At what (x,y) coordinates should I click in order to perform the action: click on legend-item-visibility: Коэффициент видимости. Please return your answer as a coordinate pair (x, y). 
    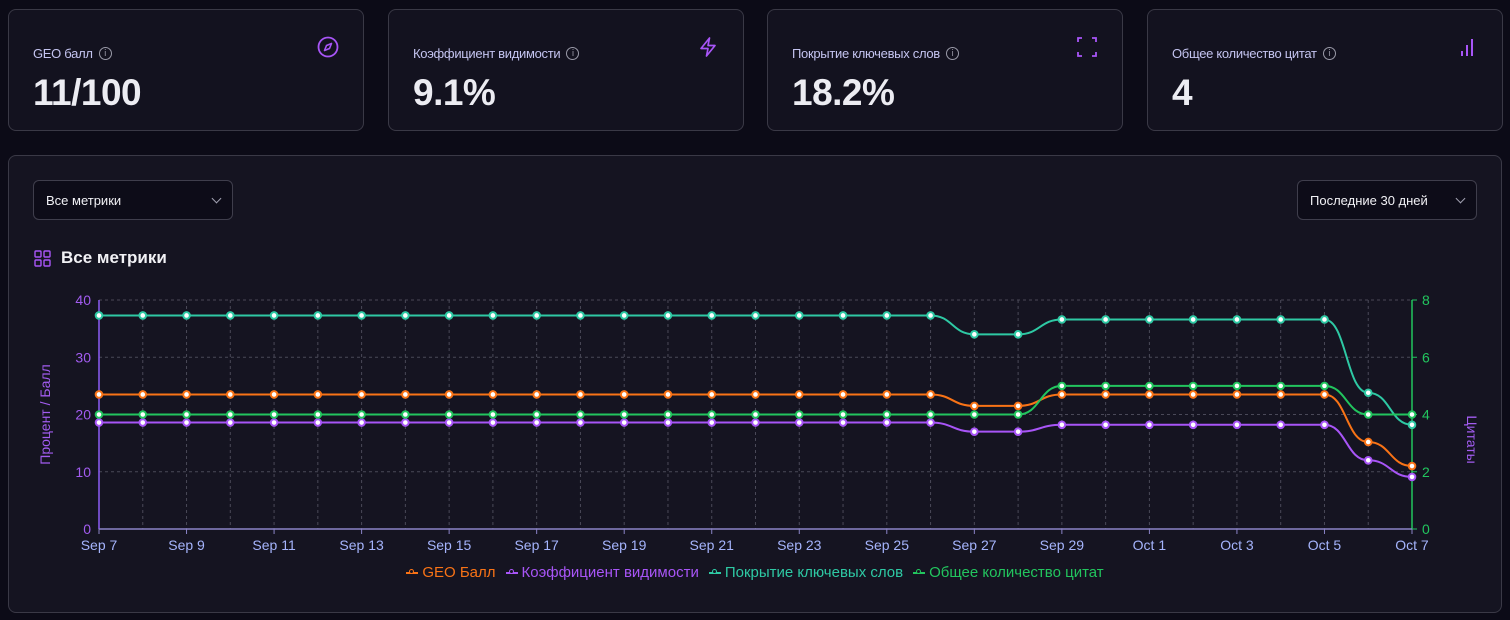
    Looking at the image, I should click on (602, 572).